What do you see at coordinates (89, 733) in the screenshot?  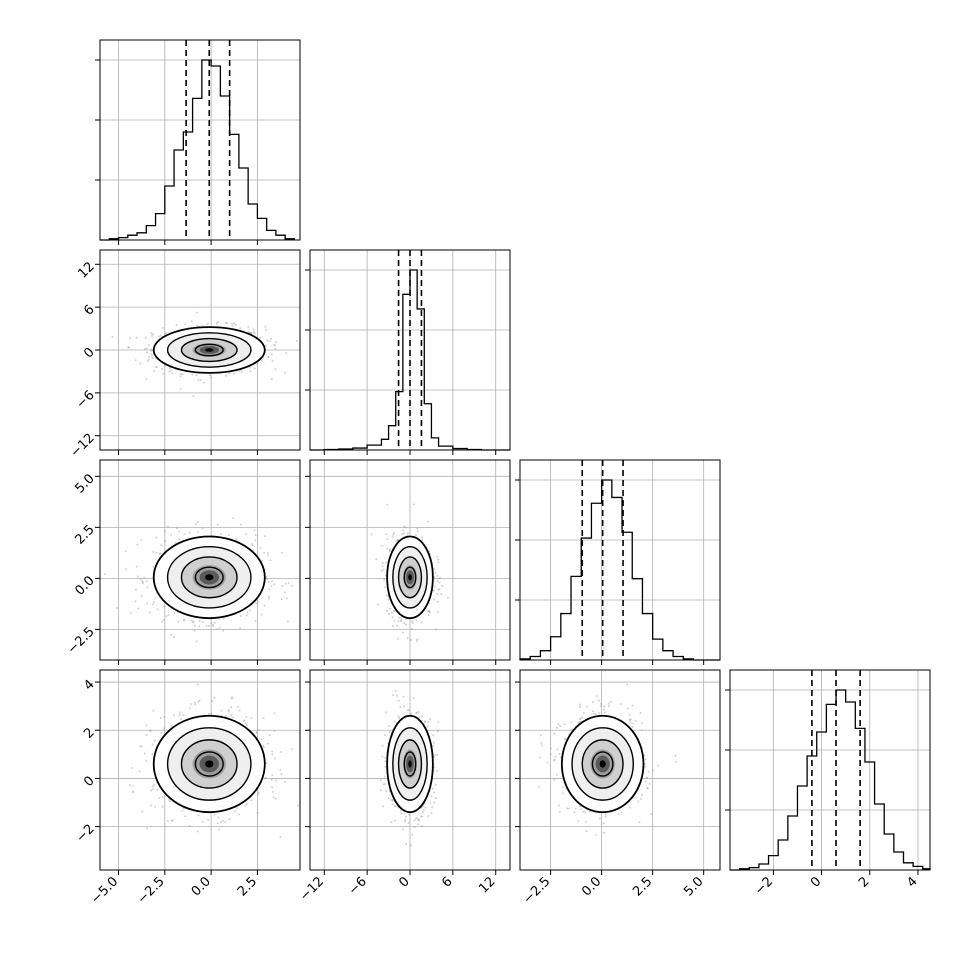 I see `y-tick-label: 2` at bounding box center [89, 733].